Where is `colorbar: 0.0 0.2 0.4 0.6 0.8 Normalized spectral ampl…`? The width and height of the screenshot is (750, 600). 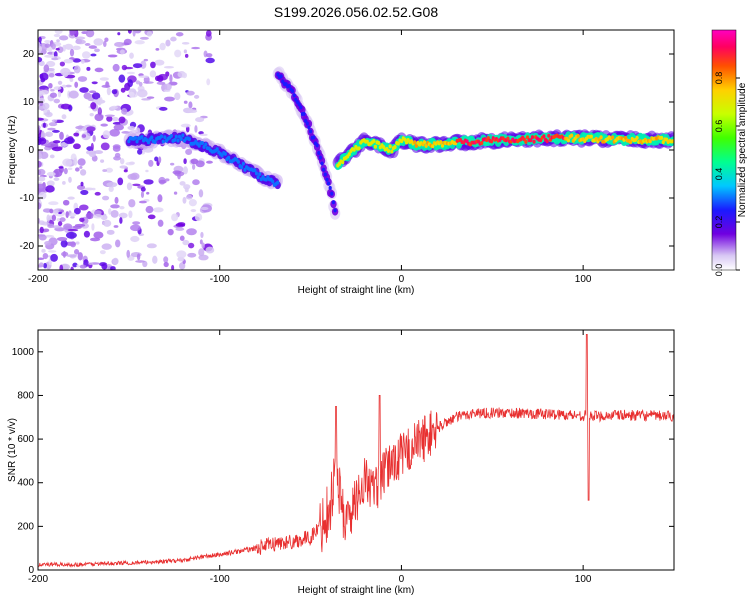 colorbar: 0.0 0.2 0.4 0.6 0.8 Normalized spectral ampl… is located at coordinates (729, 153).